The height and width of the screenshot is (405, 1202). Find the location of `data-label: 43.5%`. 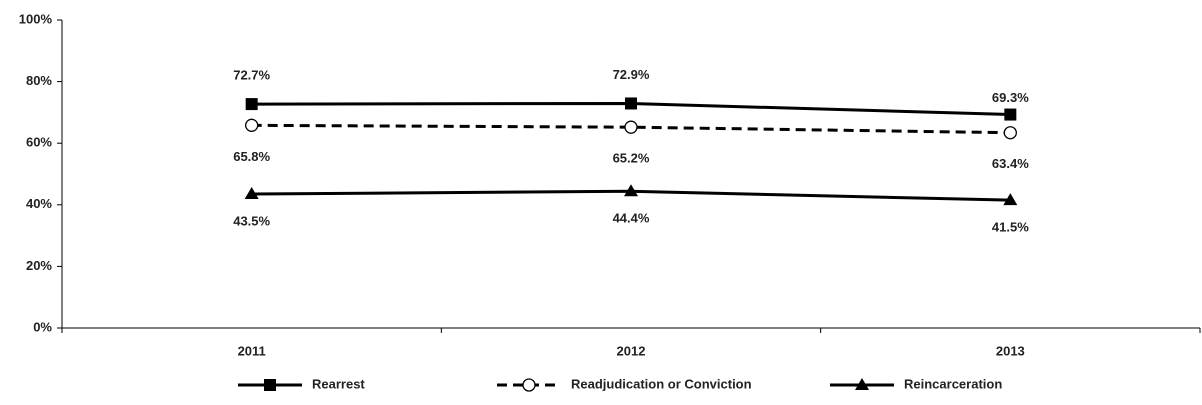

data-label: 43.5% is located at coordinates (251, 220).